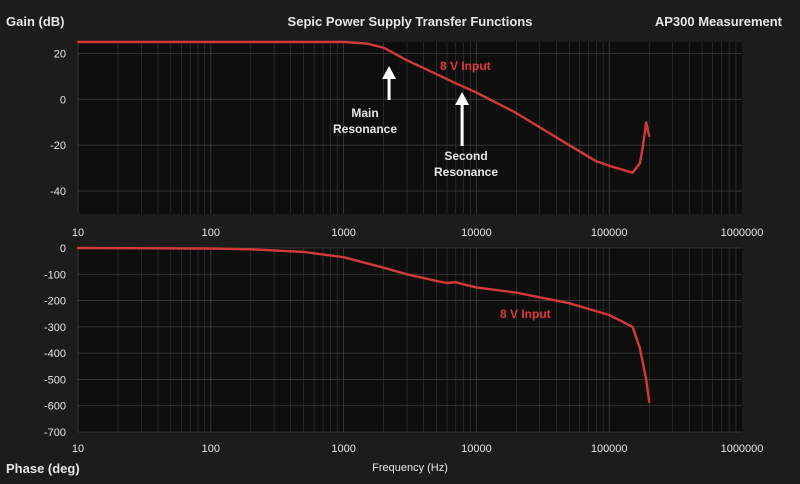 This screenshot has height=484, width=800. I want to click on gain-y-tick-label: -20, so click(58, 146).